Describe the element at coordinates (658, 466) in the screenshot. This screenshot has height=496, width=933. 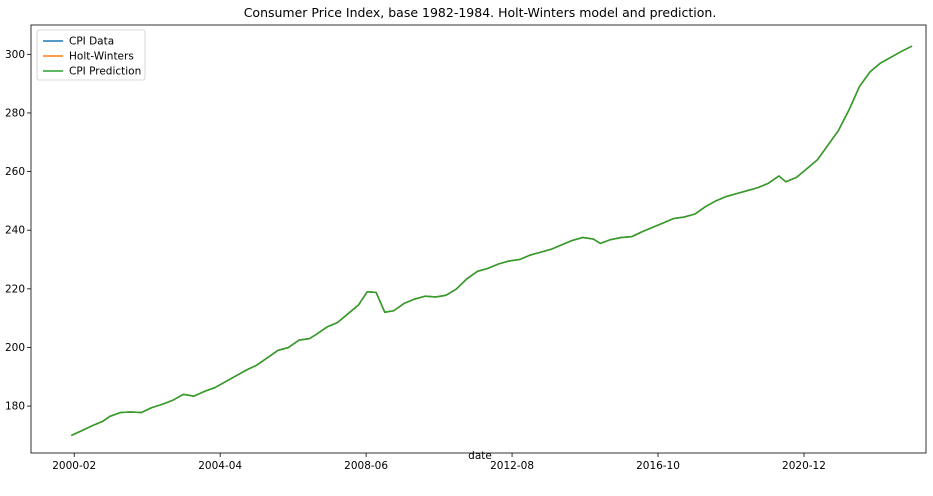
I see `x-tick-label: 2016-10` at that location.